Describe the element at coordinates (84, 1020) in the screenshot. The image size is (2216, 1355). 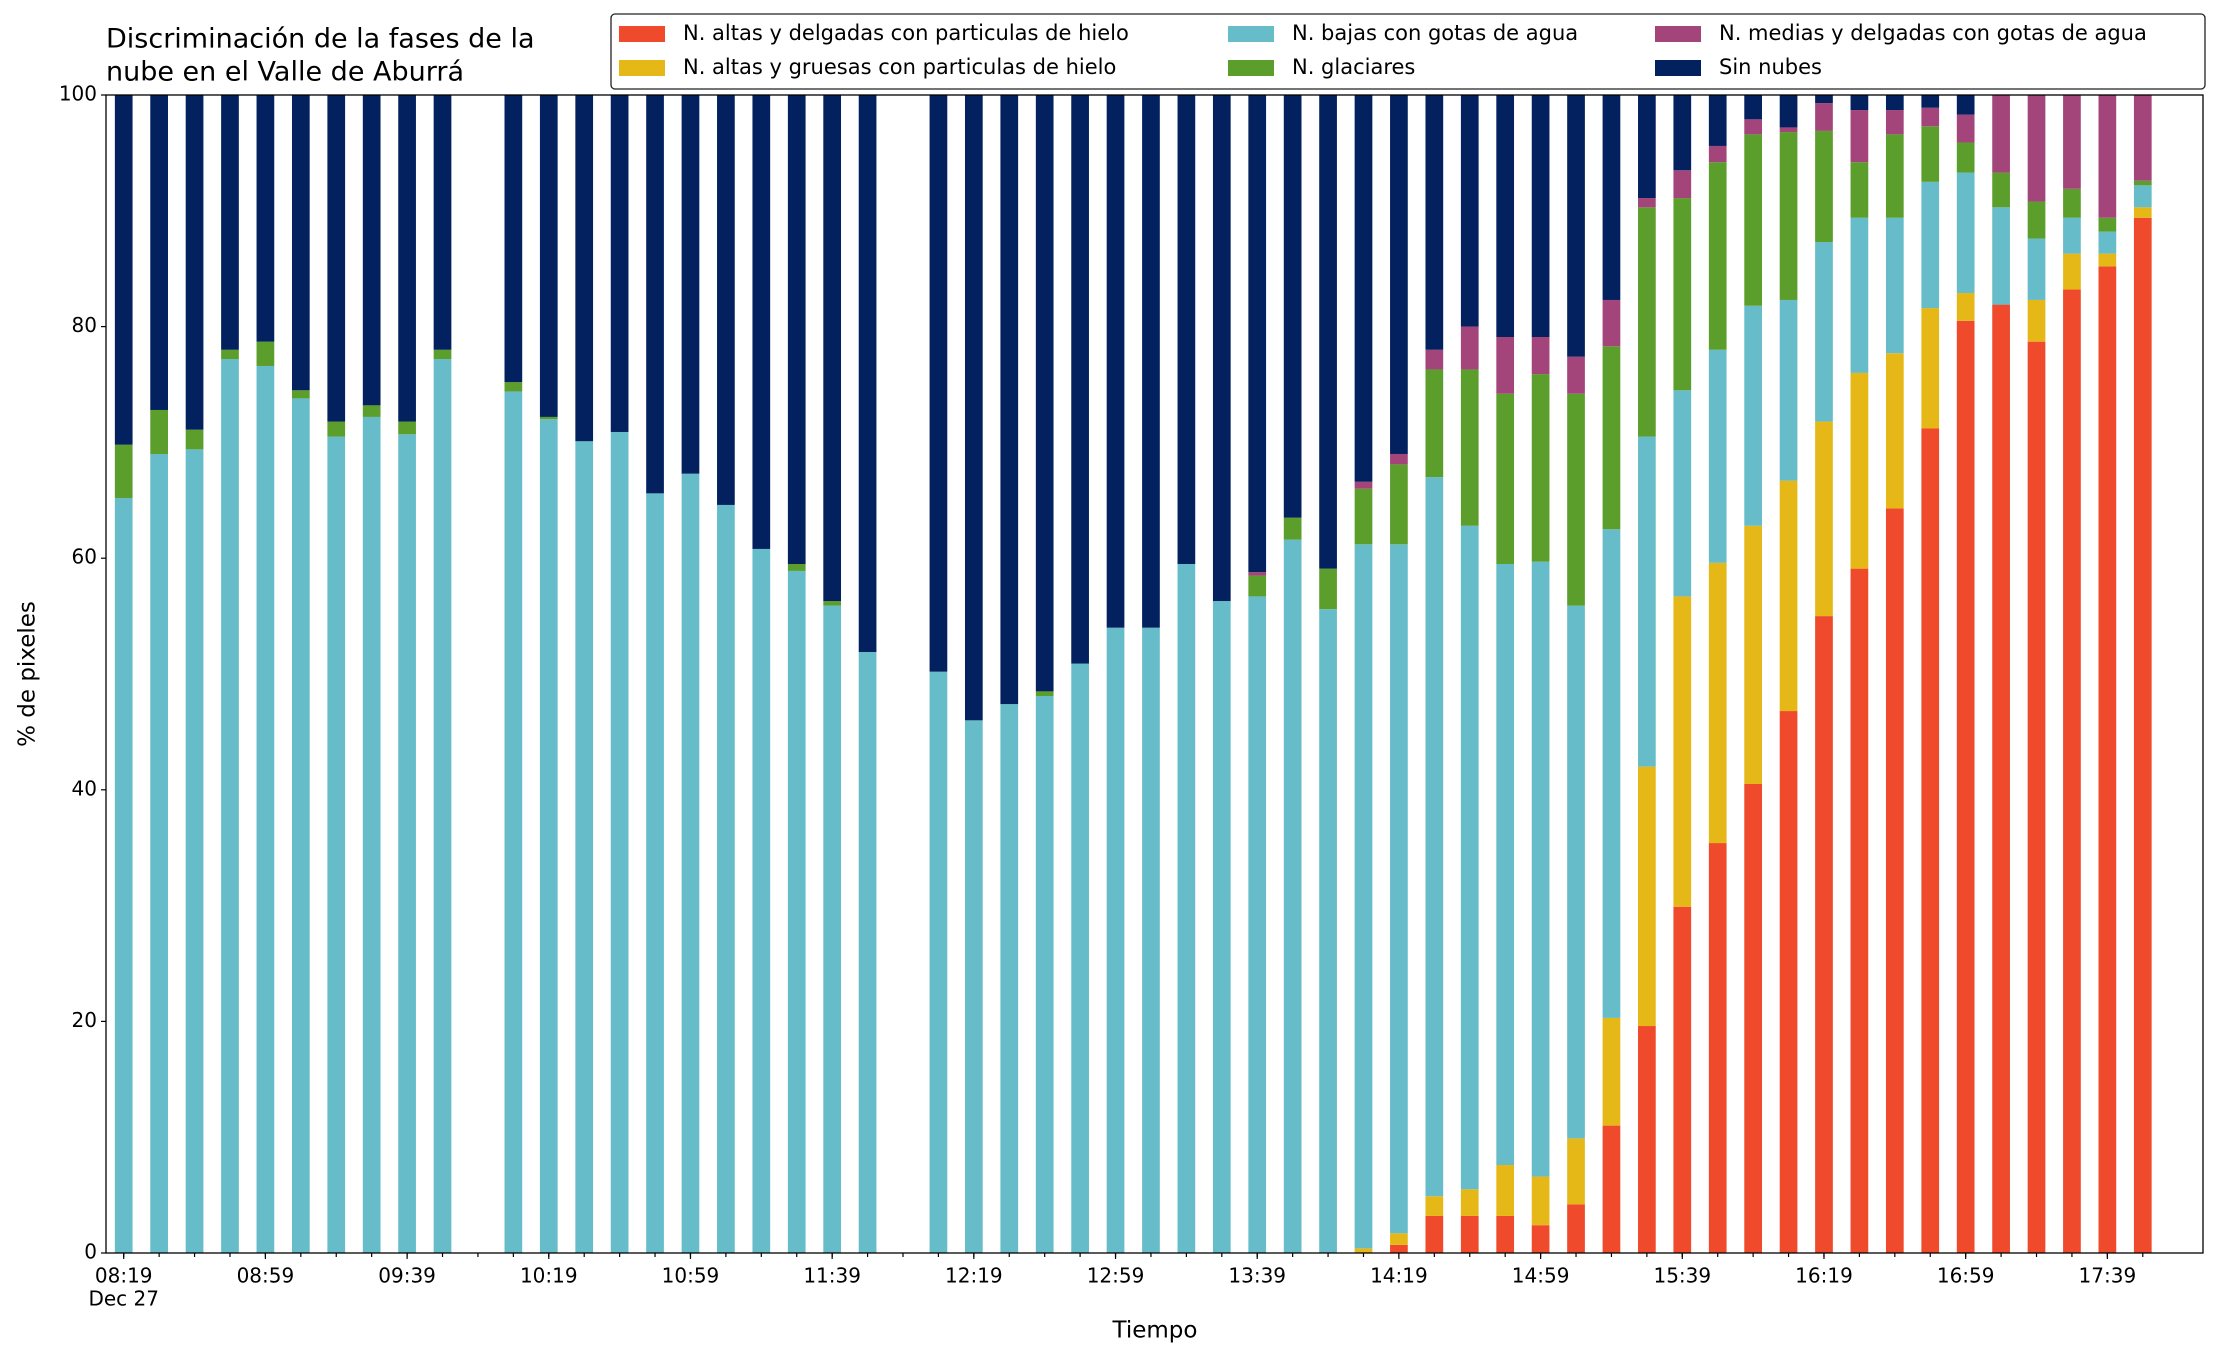
I see `y-tick-label: 20` at that location.